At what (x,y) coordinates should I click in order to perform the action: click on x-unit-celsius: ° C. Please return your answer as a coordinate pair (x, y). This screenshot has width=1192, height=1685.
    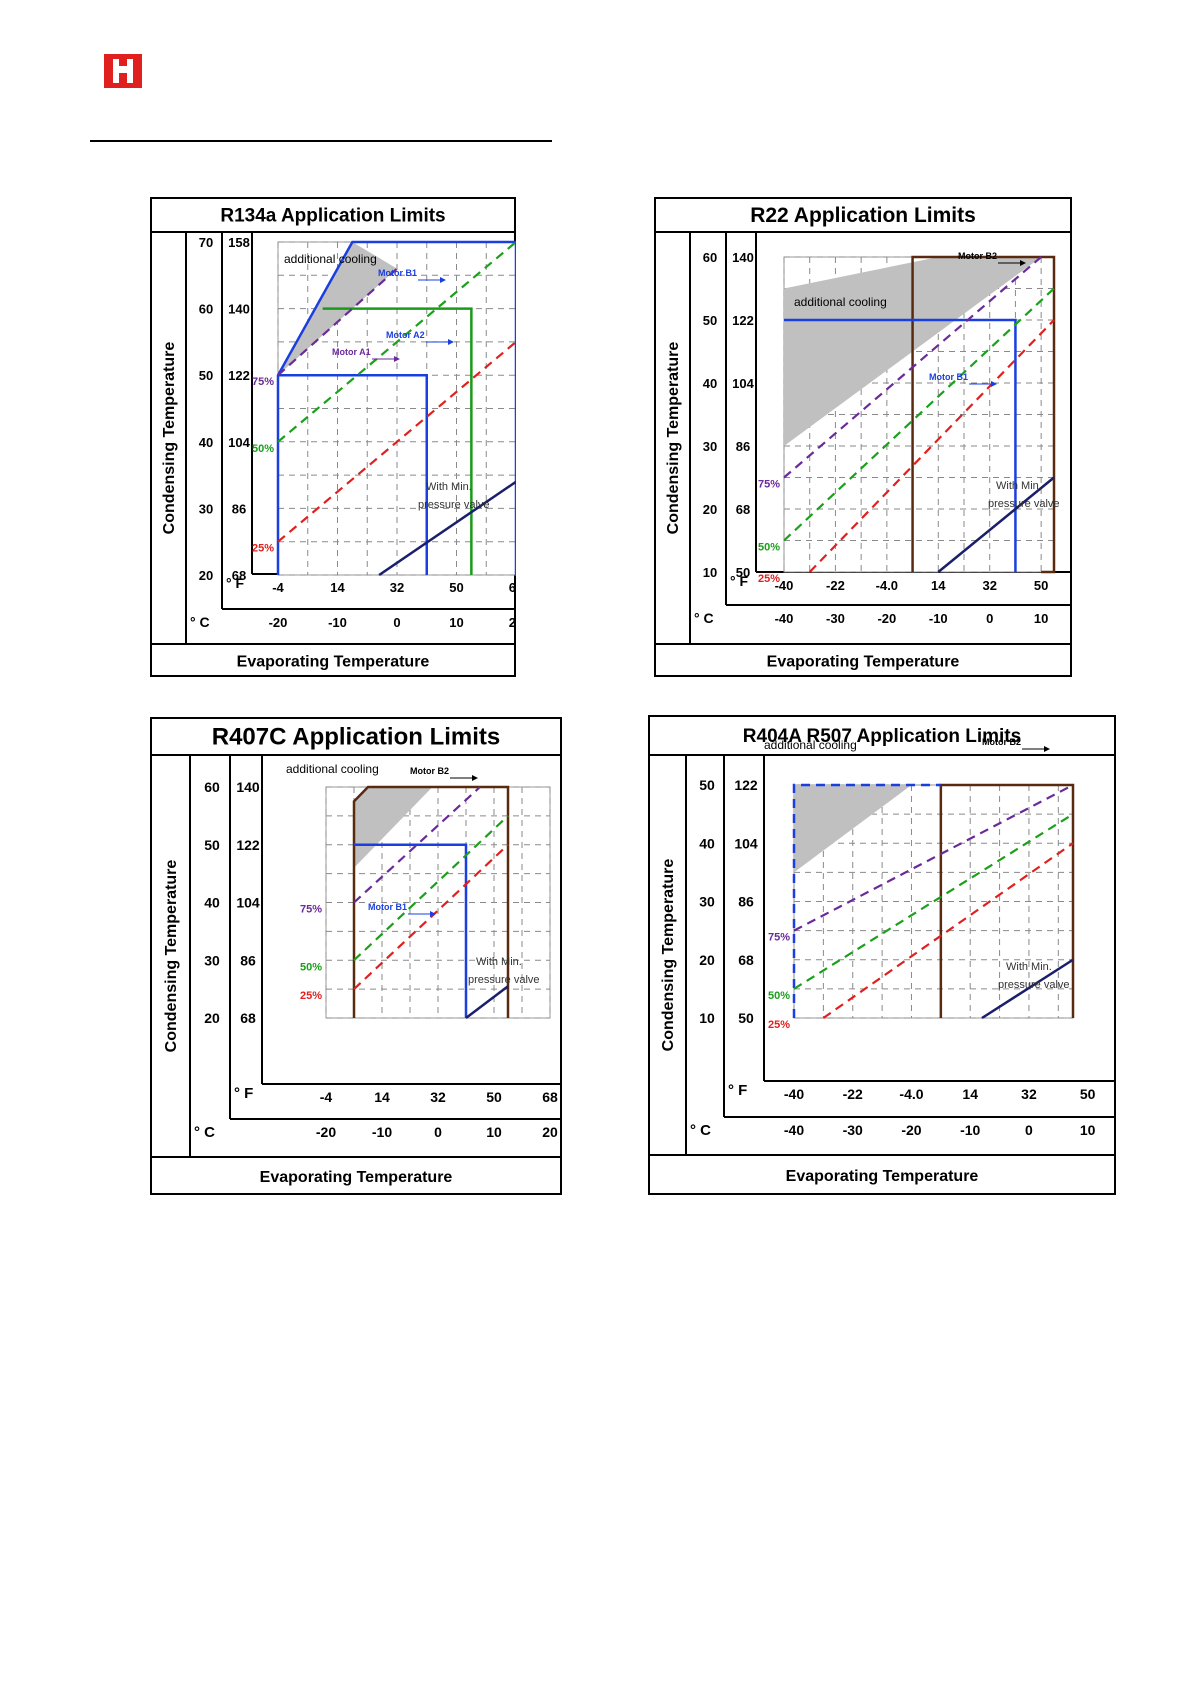
    Looking at the image, I should click on (700, 1130).